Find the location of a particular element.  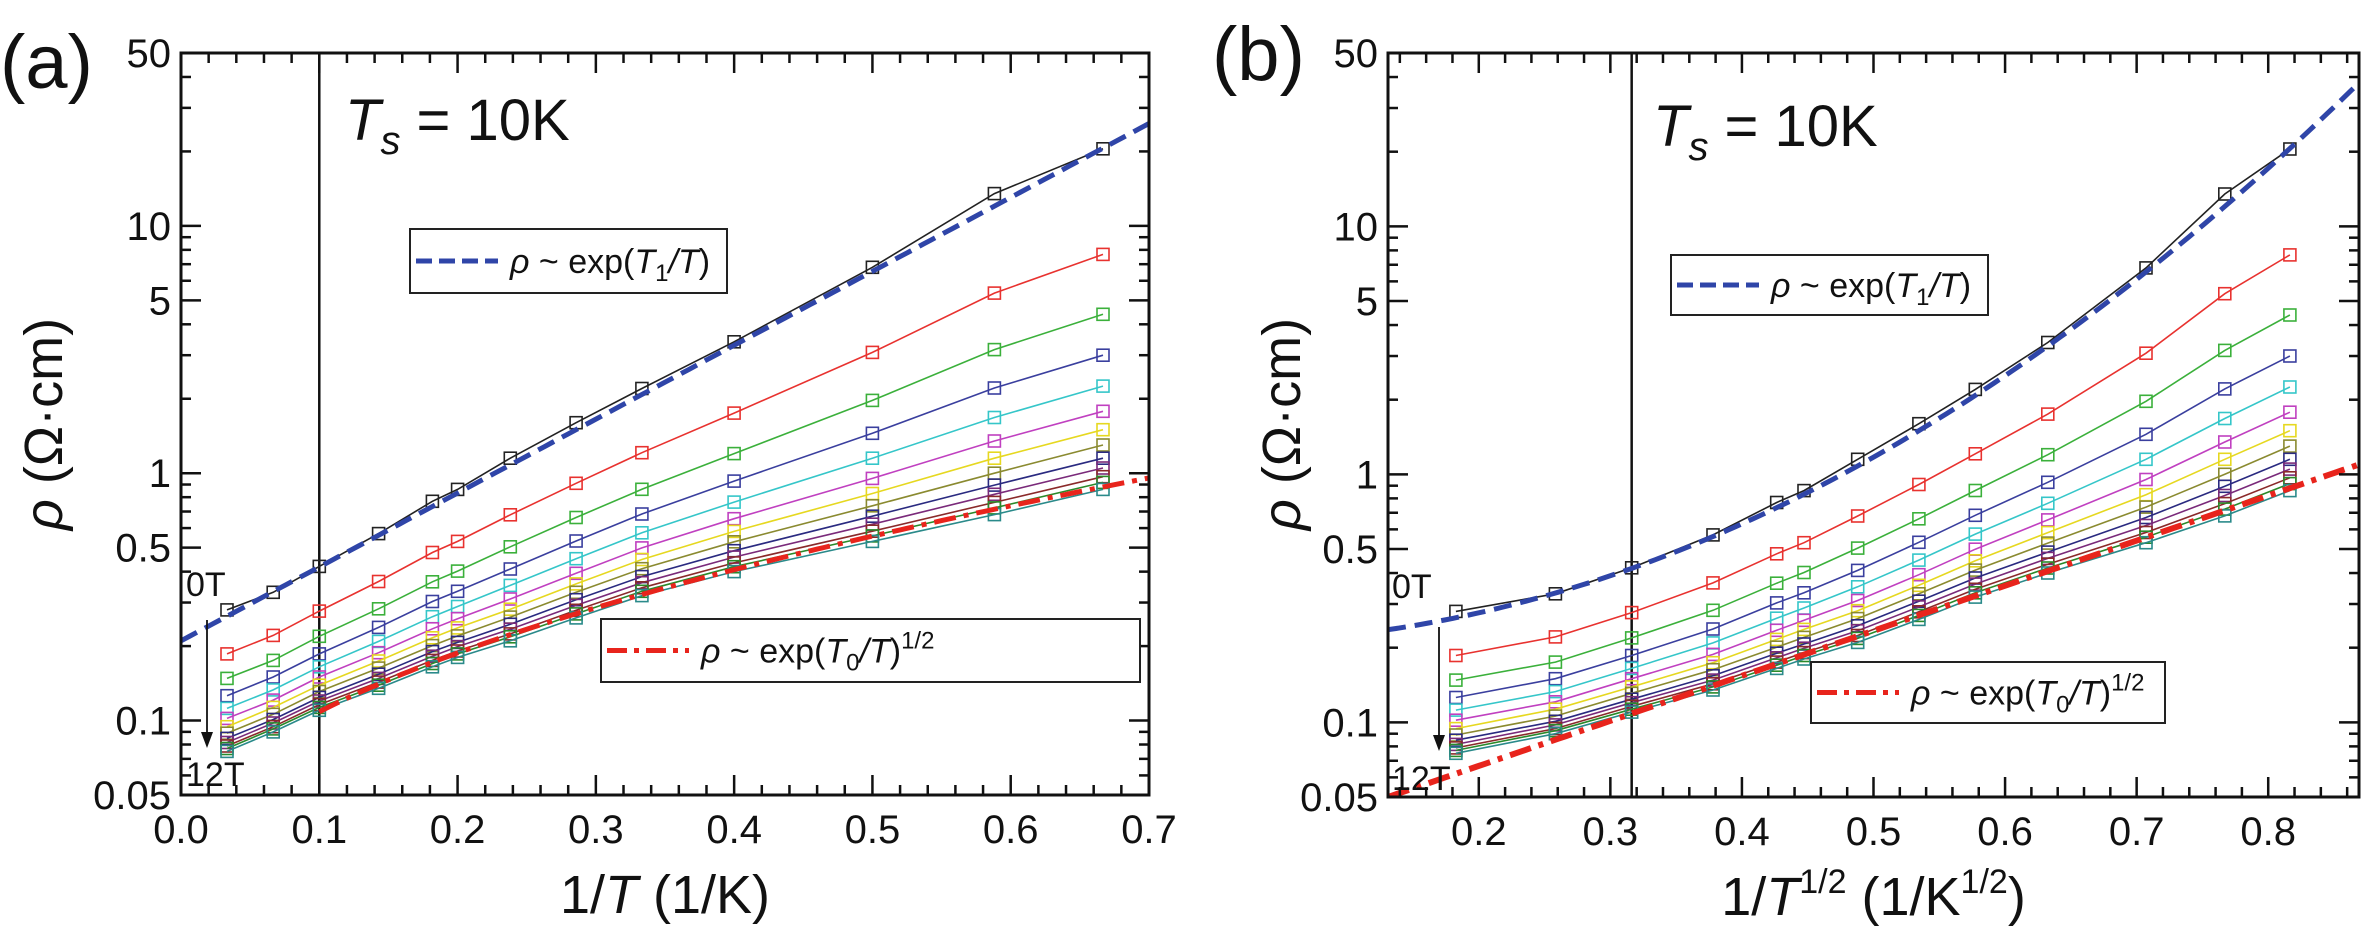

x-tick-label: 0.6 is located at coordinates (1011, 830).